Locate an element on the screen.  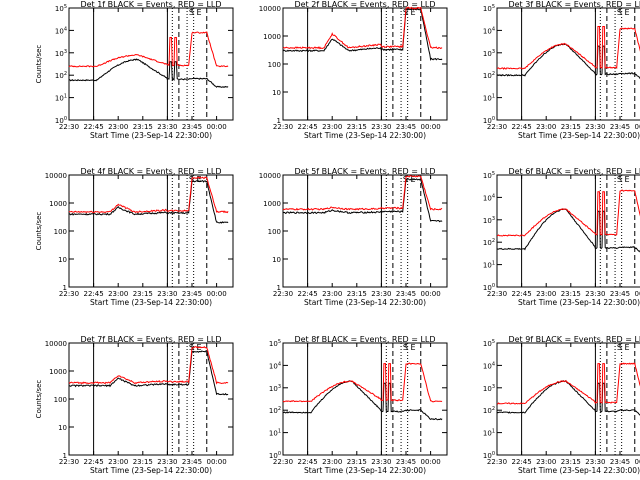
chart-title: Det 8f BLACK = Events, RED = LLD is located at coordinates (364, 339).